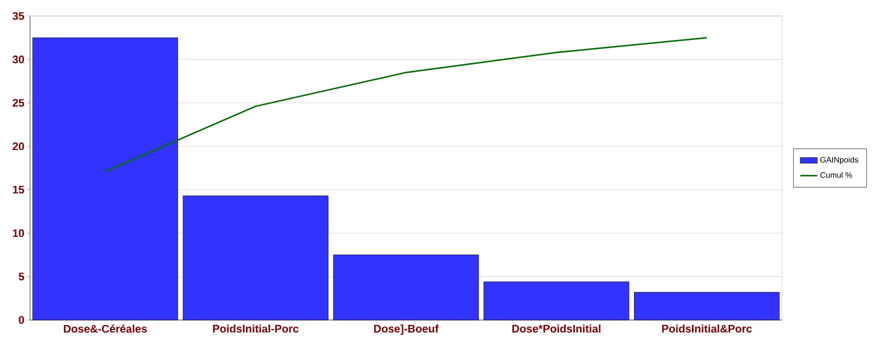 The height and width of the screenshot is (343, 890). Describe the element at coordinates (21, 320) in the screenshot. I see `y-tick-label: 0` at that location.